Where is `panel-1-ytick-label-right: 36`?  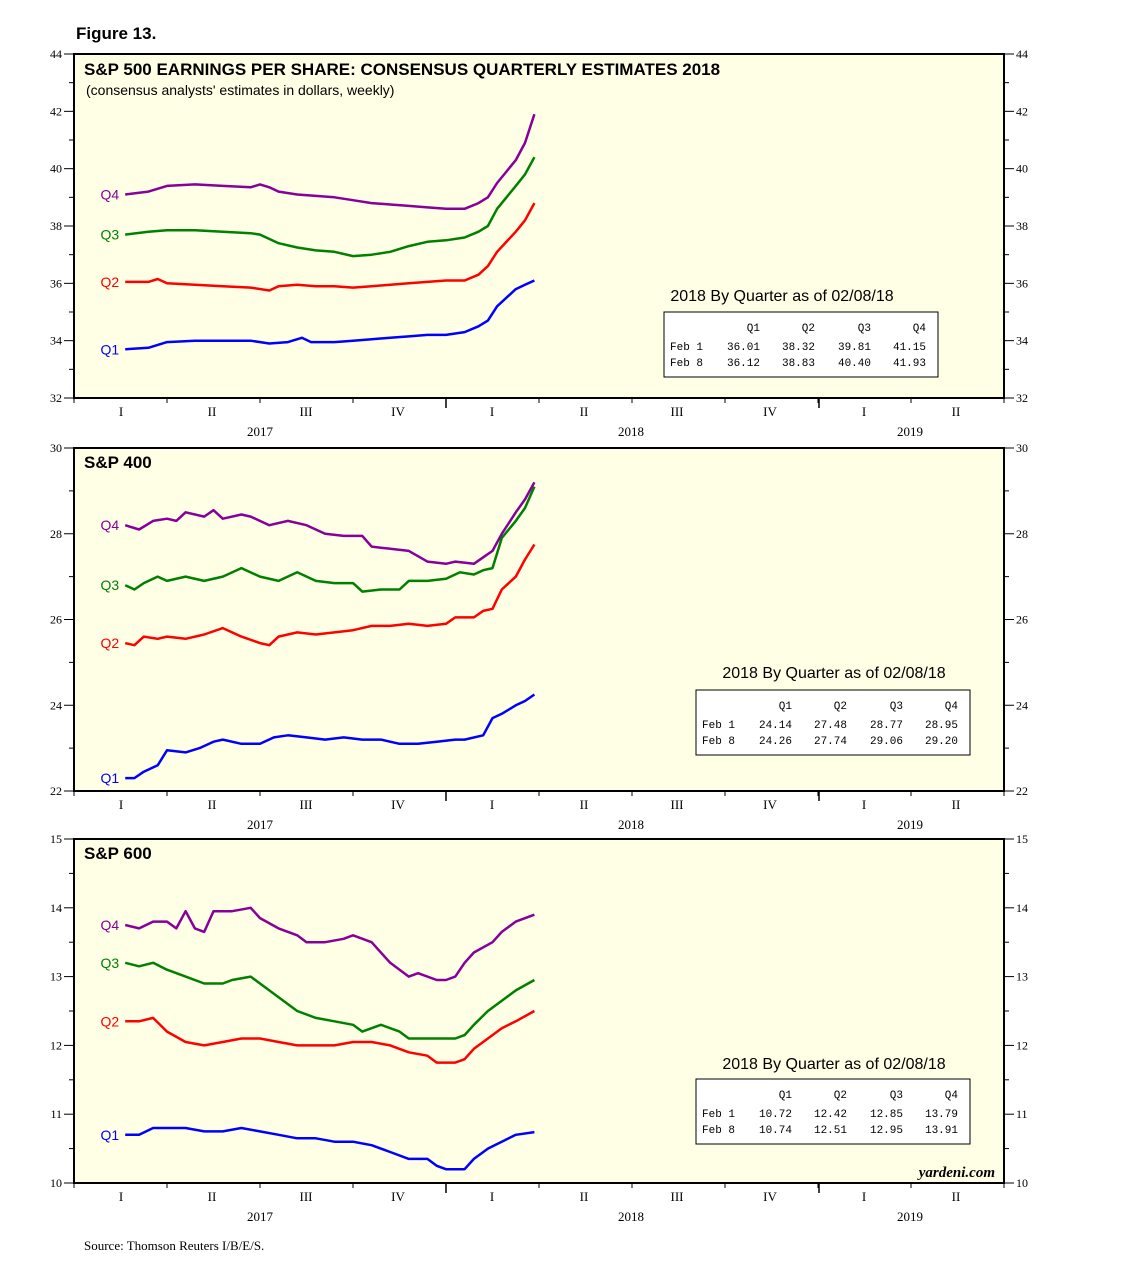 panel-1-ytick-label-right: 36 is located at coordinates (1022, 283).